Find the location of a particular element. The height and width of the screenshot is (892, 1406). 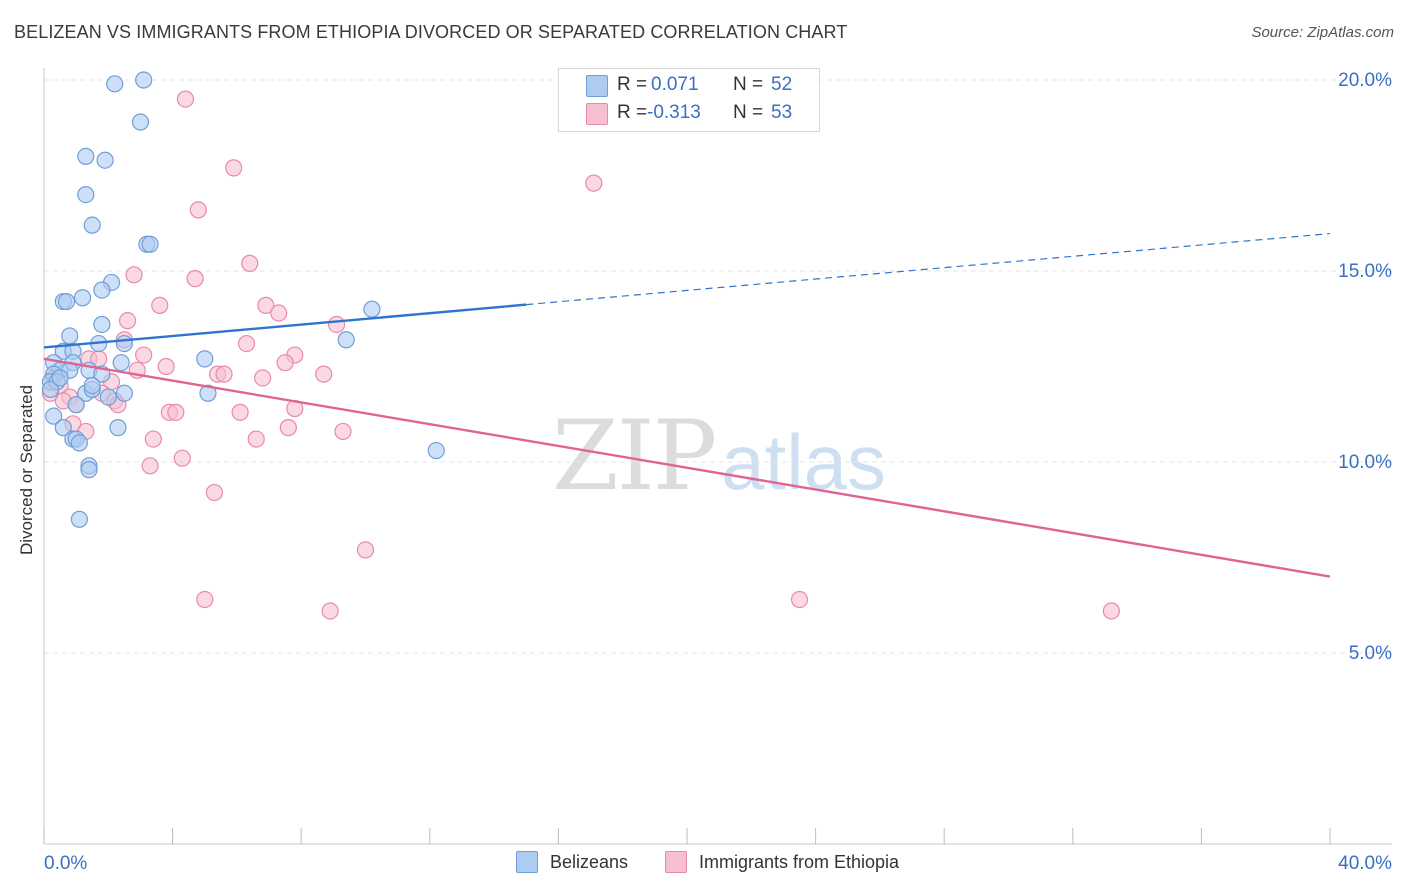

legend-label-belizeans: Belizeans is located at coordinates (589, 861).